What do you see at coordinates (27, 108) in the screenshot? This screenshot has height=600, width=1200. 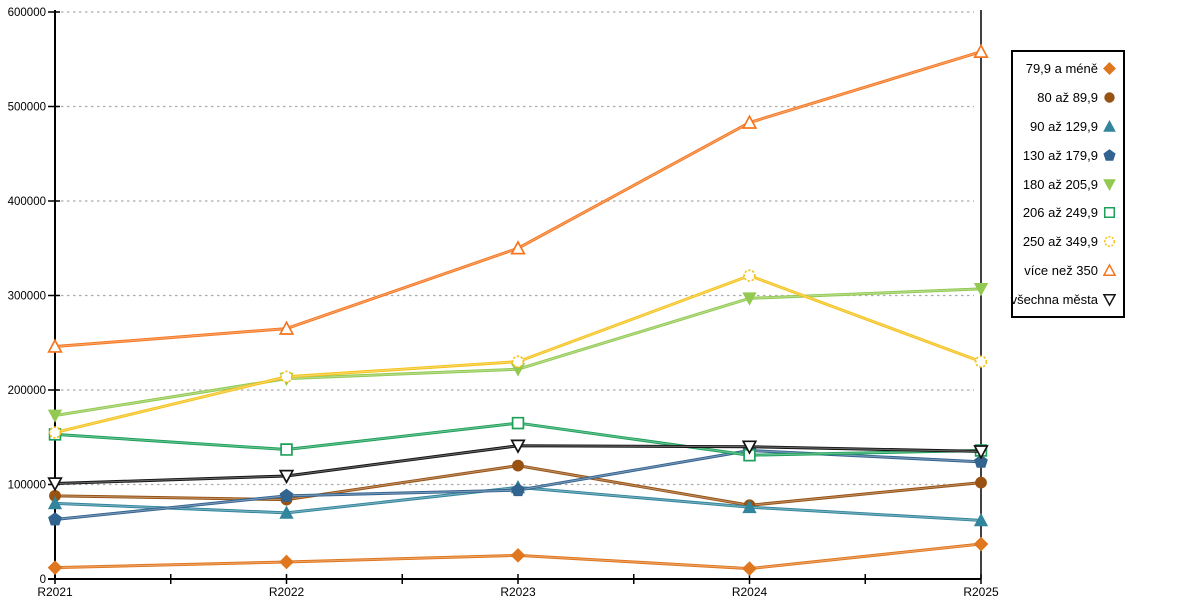 I see `y-axis-tick-label: 500000` at bounding box center [27, 108].